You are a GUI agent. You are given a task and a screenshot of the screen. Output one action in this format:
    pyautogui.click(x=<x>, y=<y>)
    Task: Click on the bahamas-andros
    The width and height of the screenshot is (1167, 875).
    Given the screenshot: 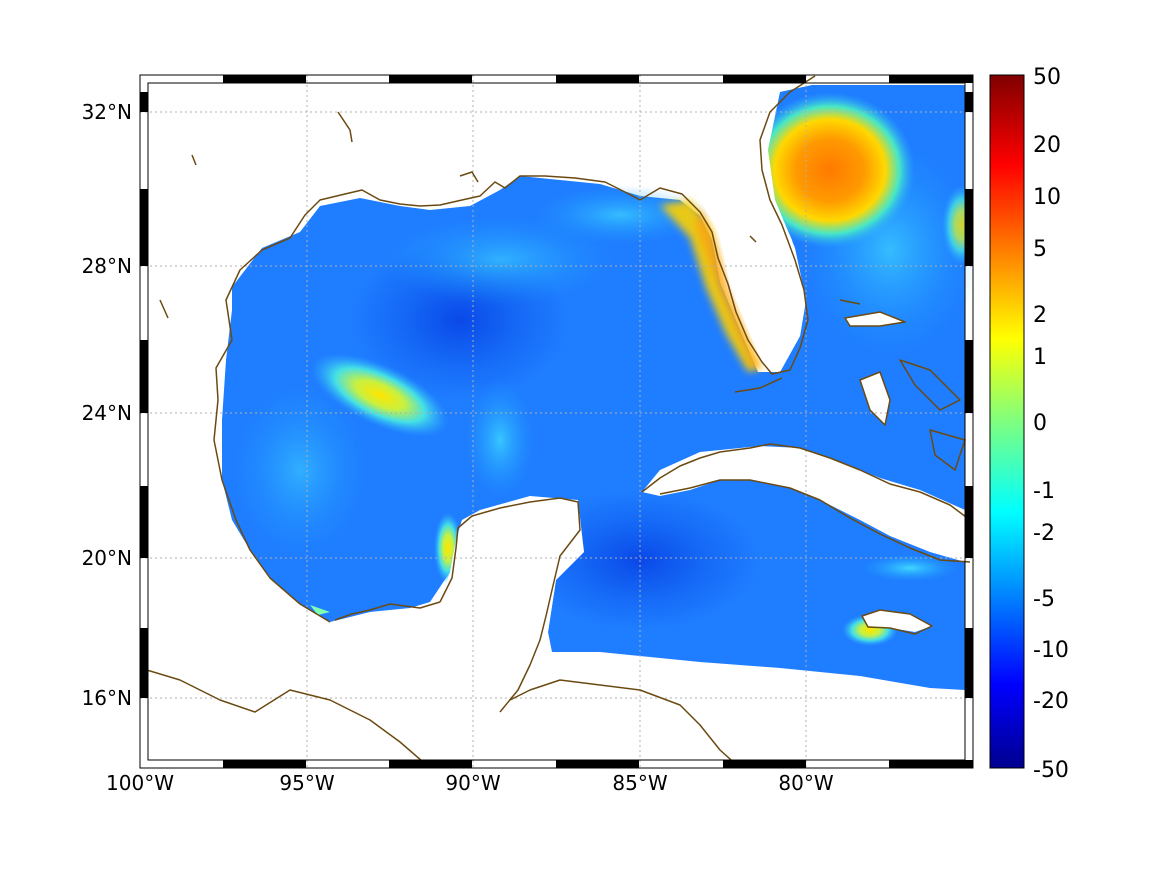 What is the action you would take?
    pyautogui.click(x=875, y=398)
    